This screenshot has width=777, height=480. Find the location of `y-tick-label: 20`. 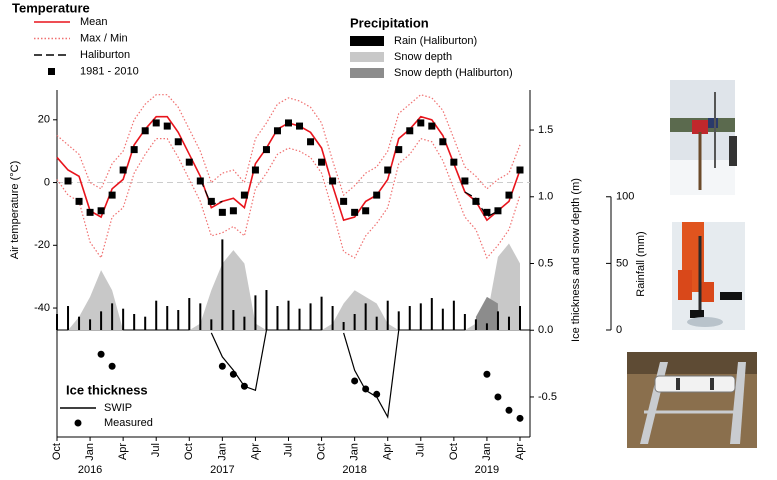

y-tick-label: 20 is located at coordinates (44, 120).